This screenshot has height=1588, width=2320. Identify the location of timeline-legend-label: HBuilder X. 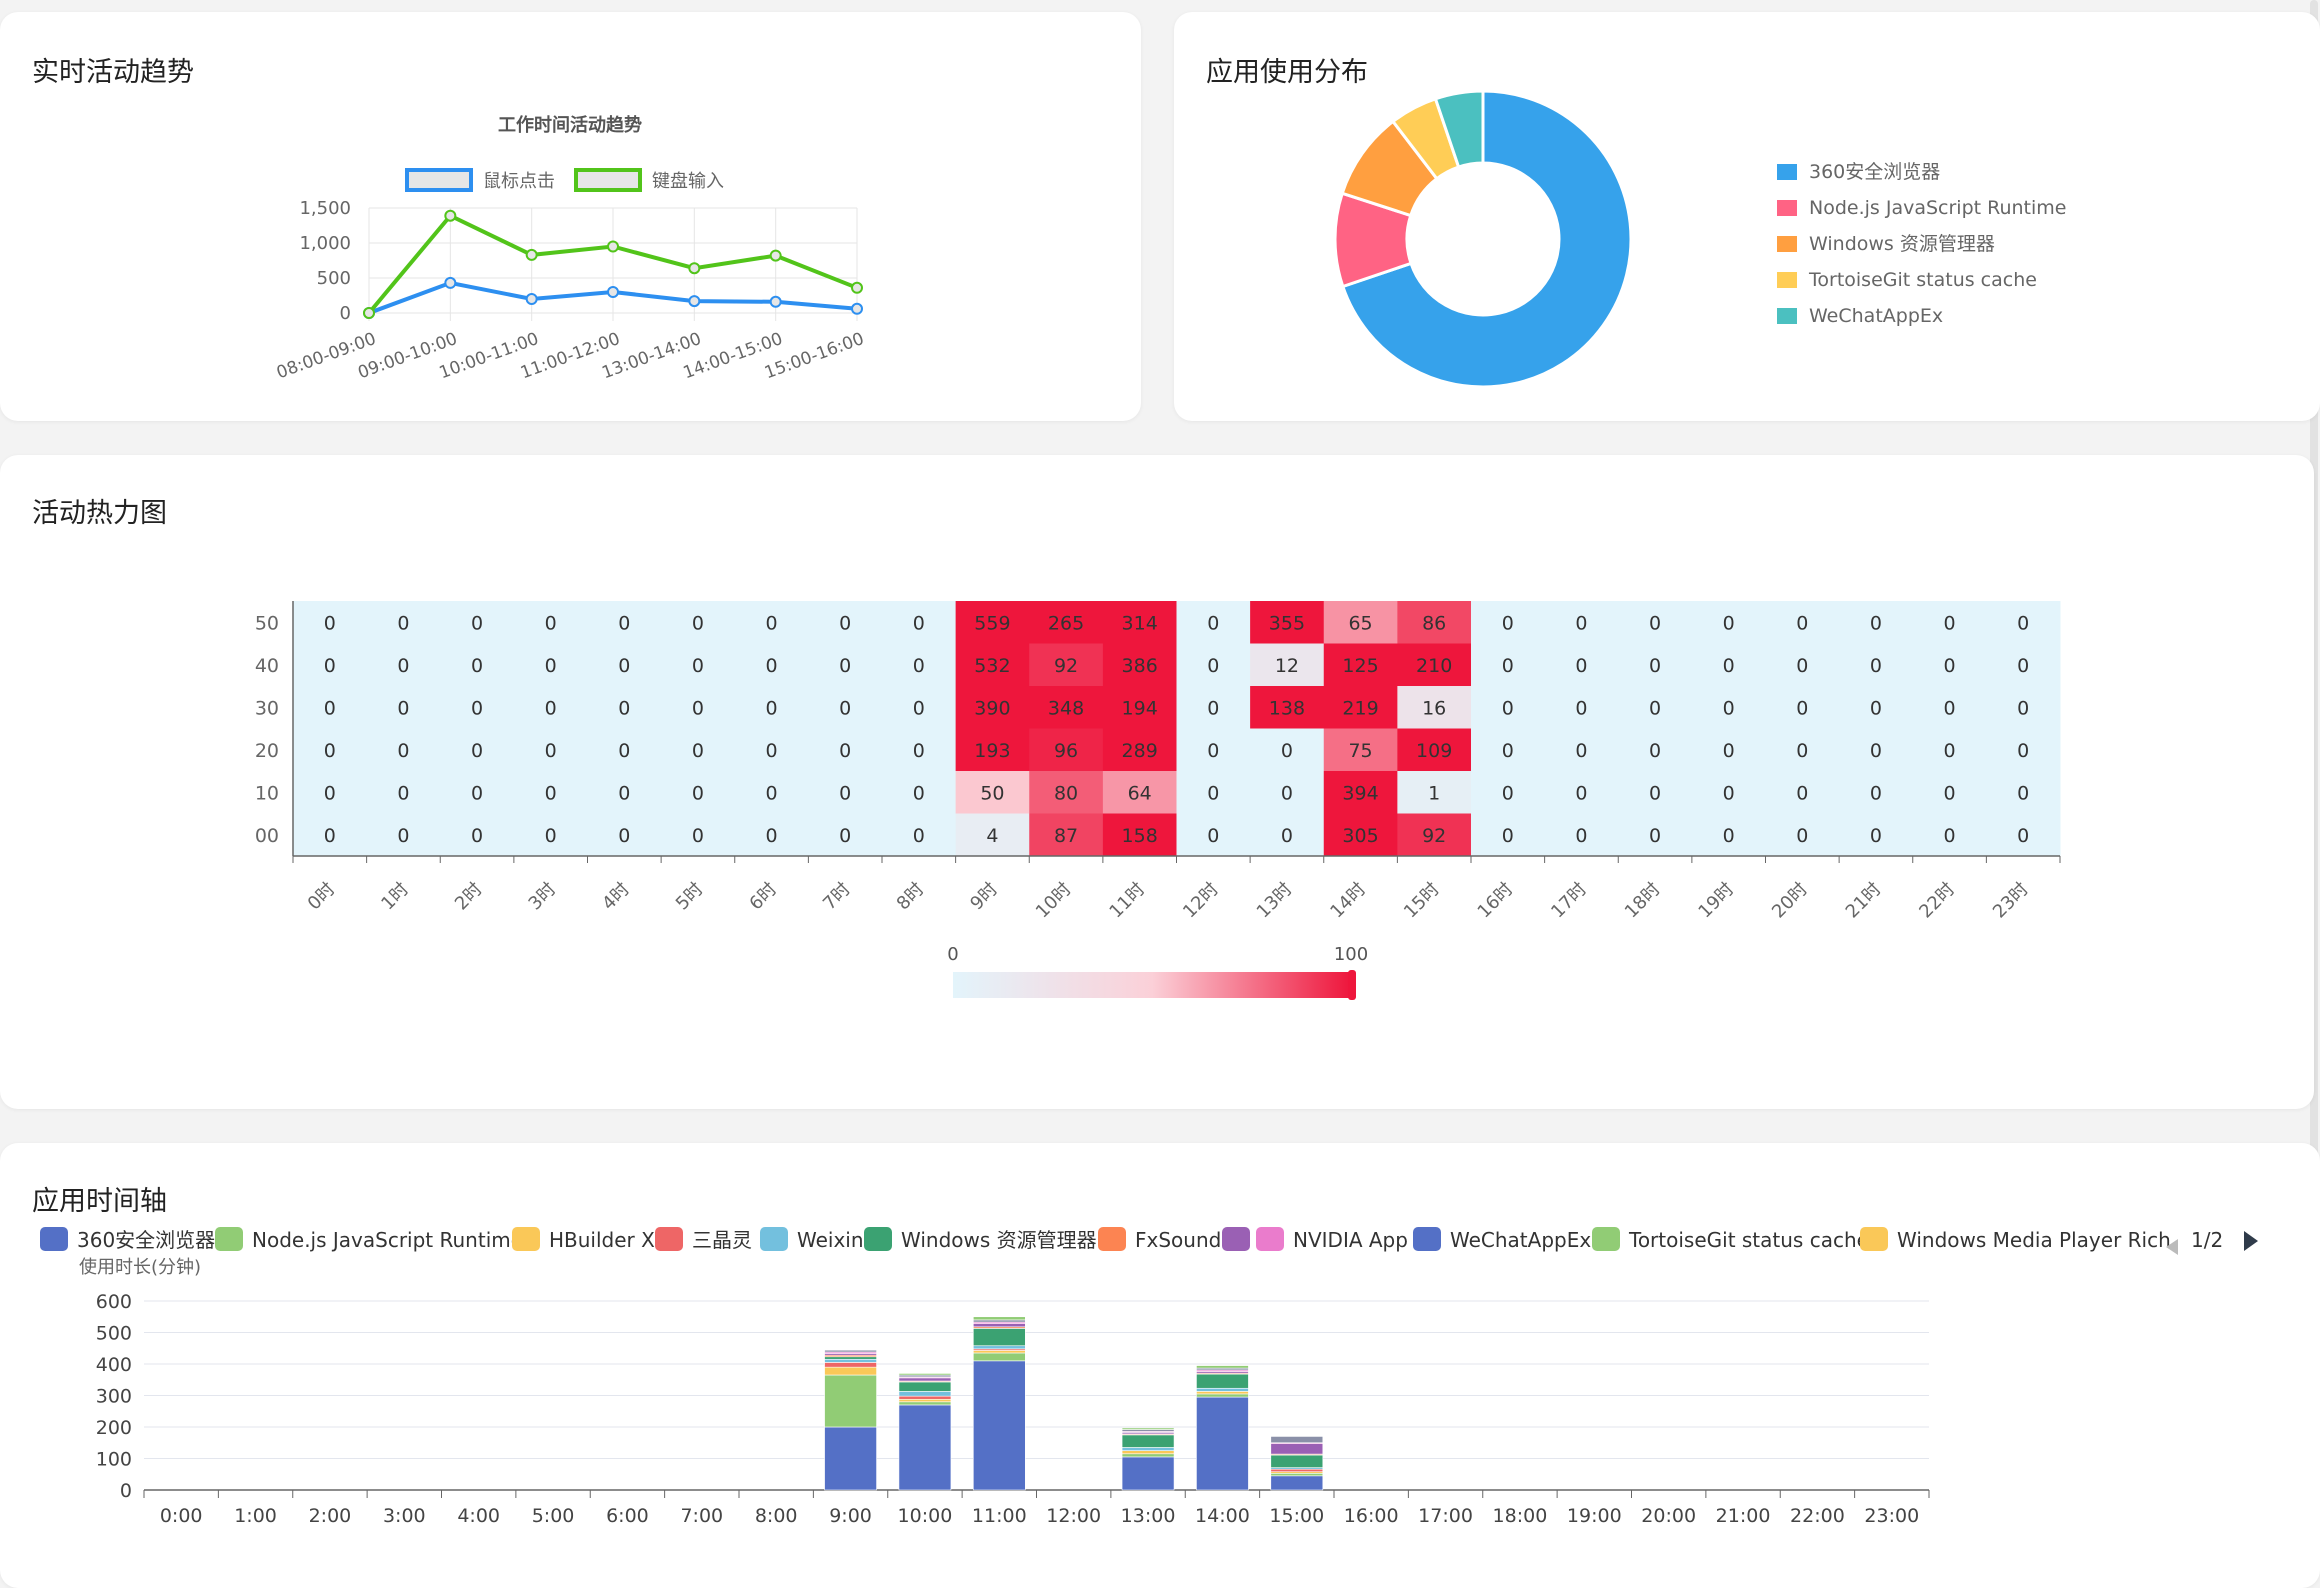
(602, 1240).